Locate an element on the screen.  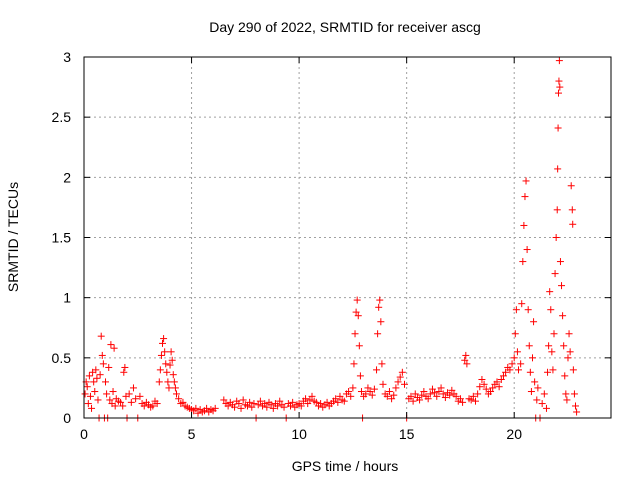
y-tick-label: 3 is located at coordinates (67, 57).